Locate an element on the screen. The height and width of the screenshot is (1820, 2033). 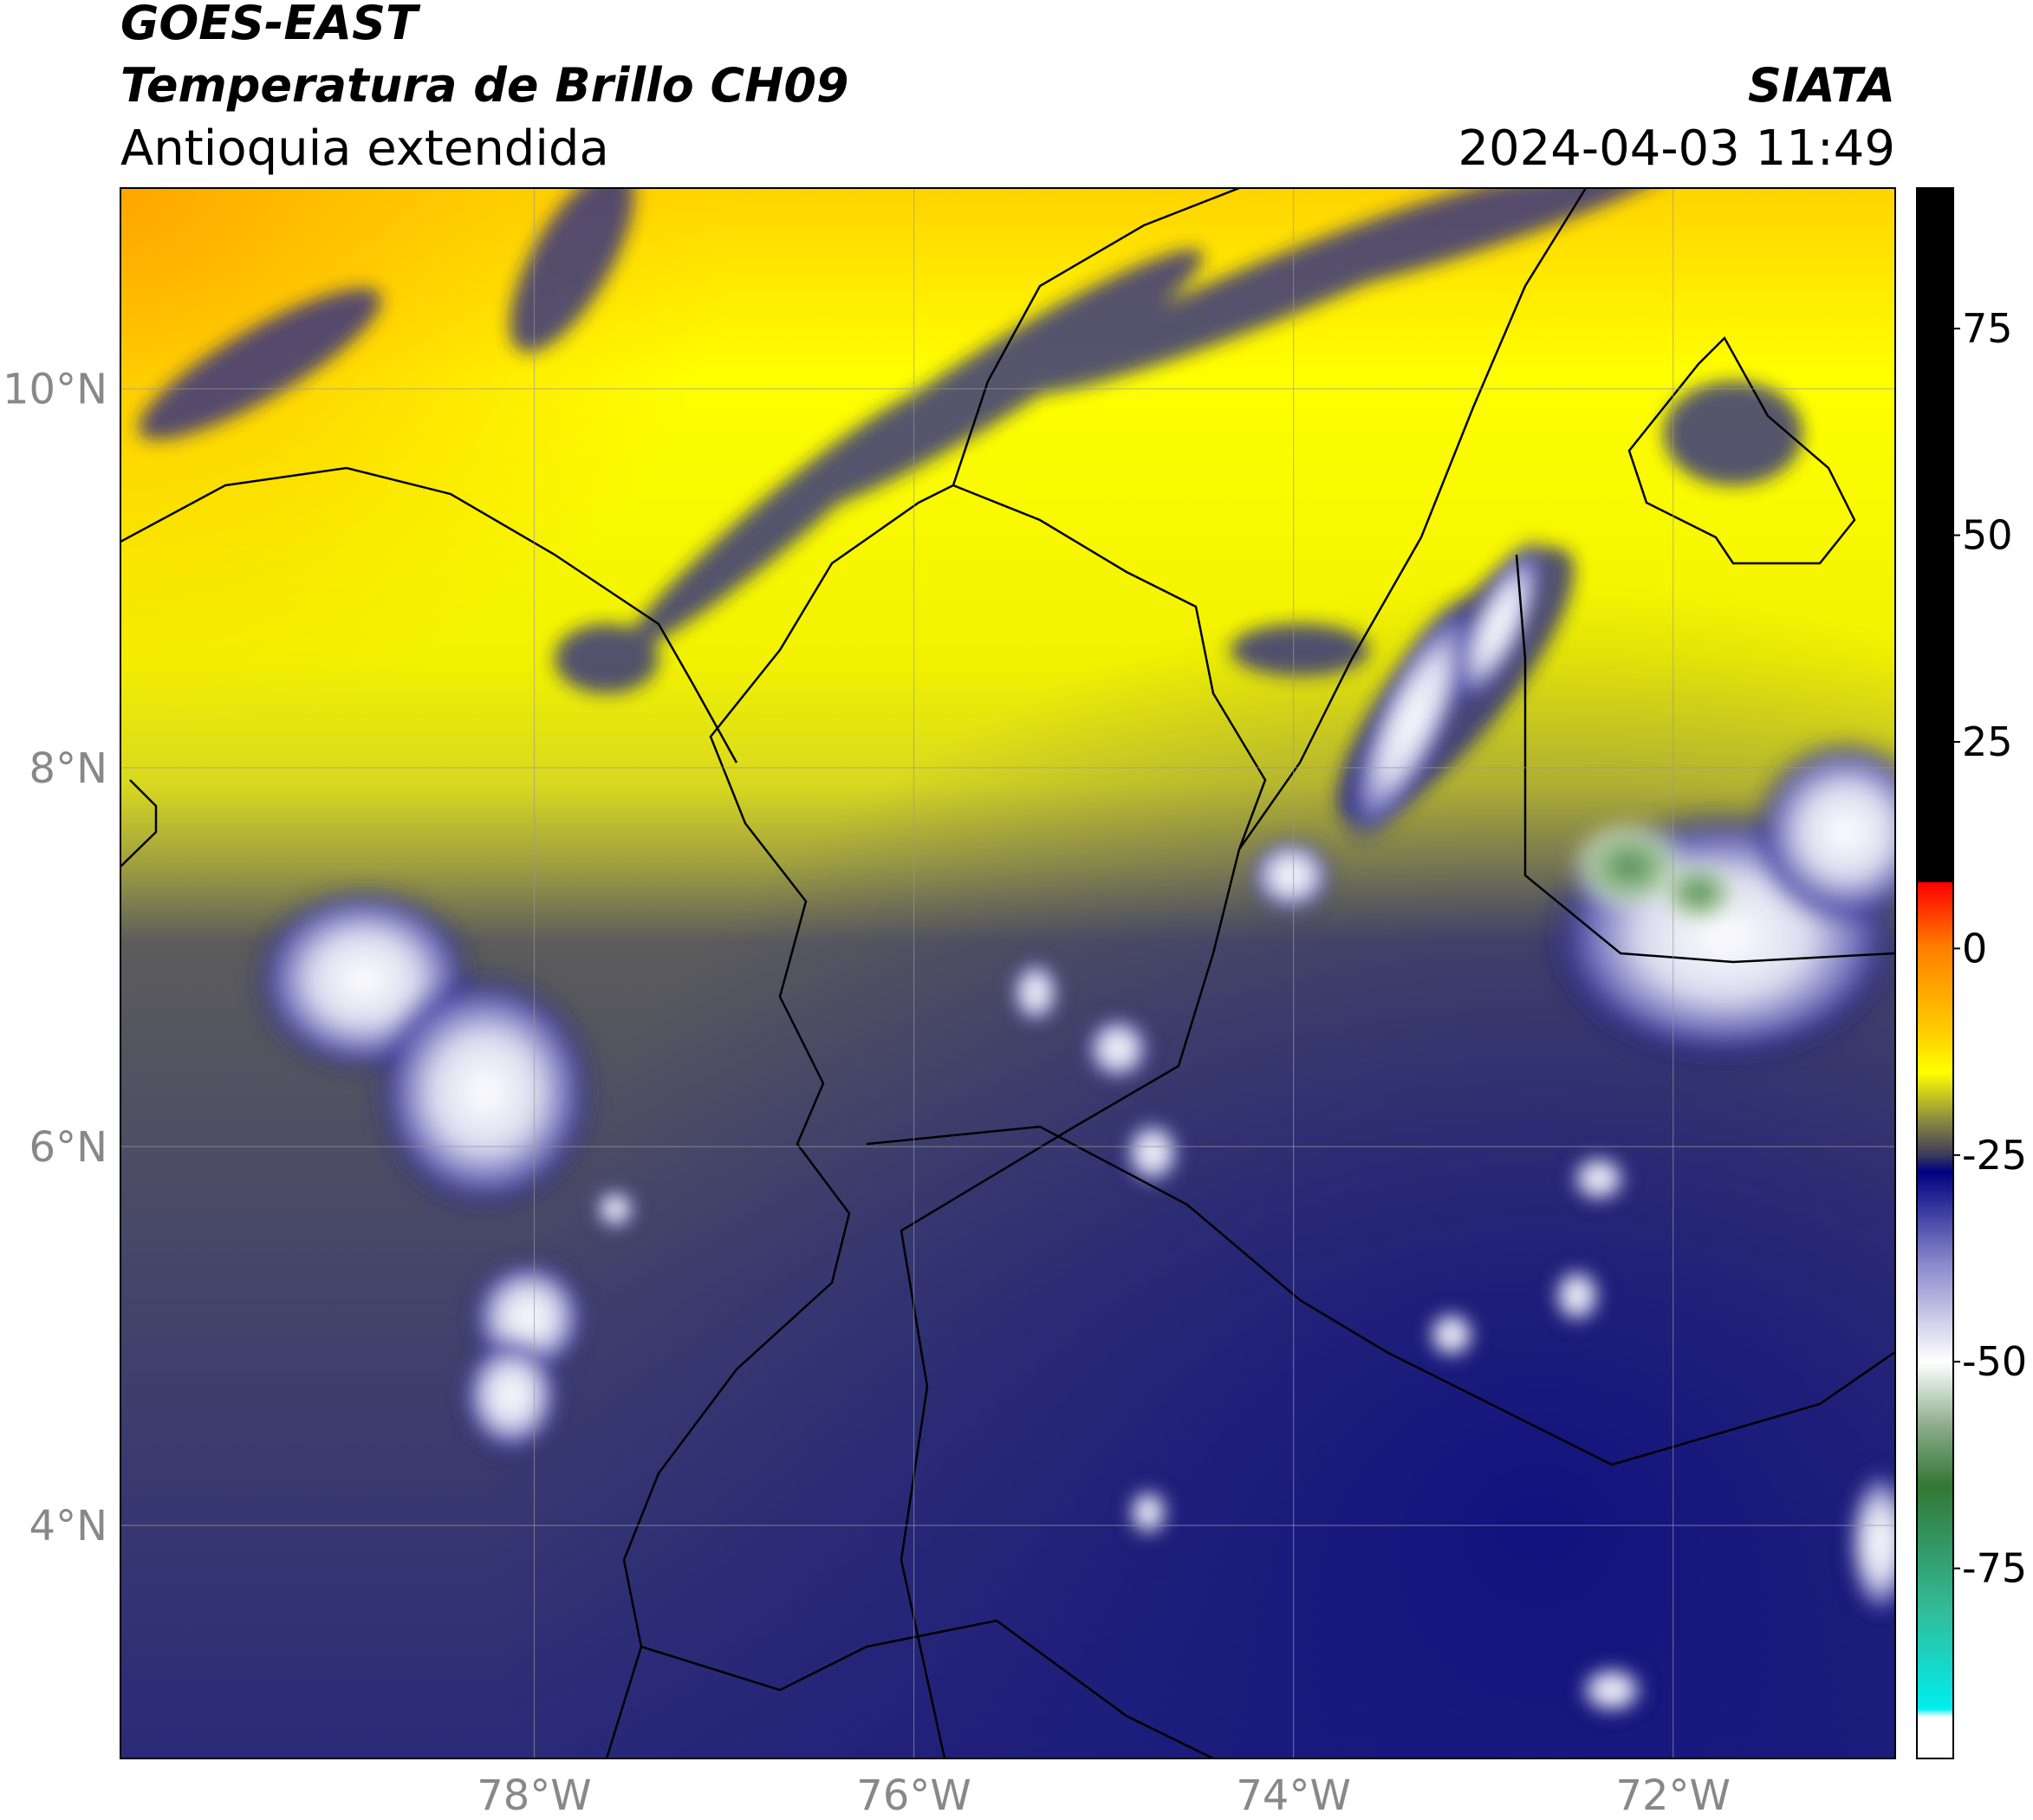
x-tick-label: 74°W is located at coordinates (1293, 1795).